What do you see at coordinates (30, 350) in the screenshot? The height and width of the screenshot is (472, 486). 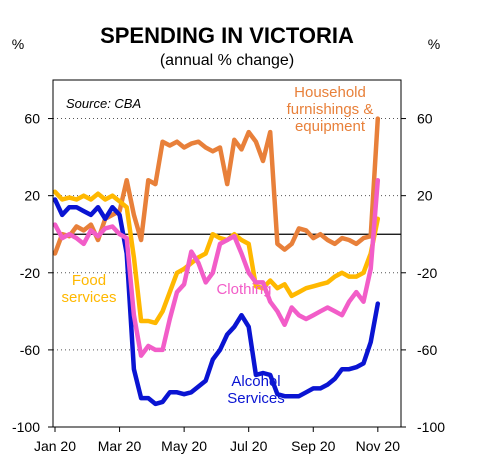 I see `y-tick-label-left: -60` at bounding box center [30, 350].